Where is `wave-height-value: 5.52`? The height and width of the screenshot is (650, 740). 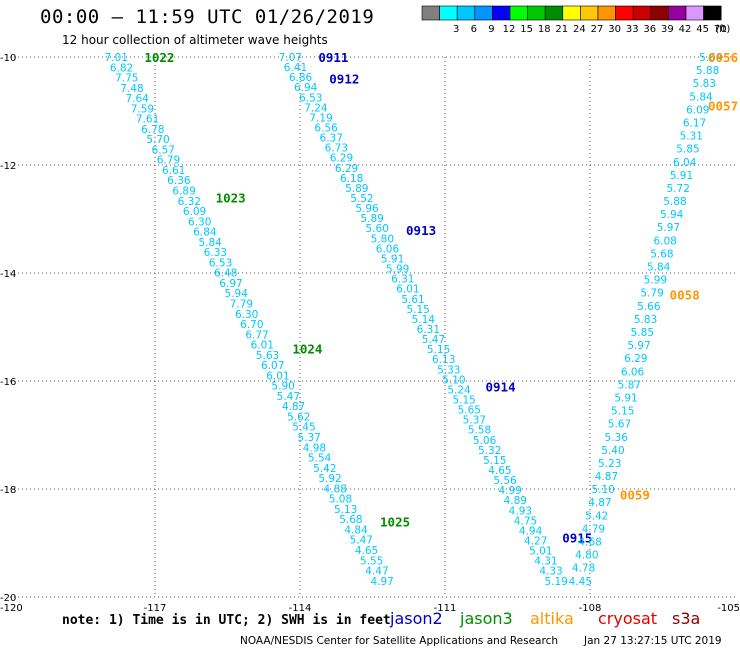 wave-height-value: 5.52 is located at coordinates (361, 199).